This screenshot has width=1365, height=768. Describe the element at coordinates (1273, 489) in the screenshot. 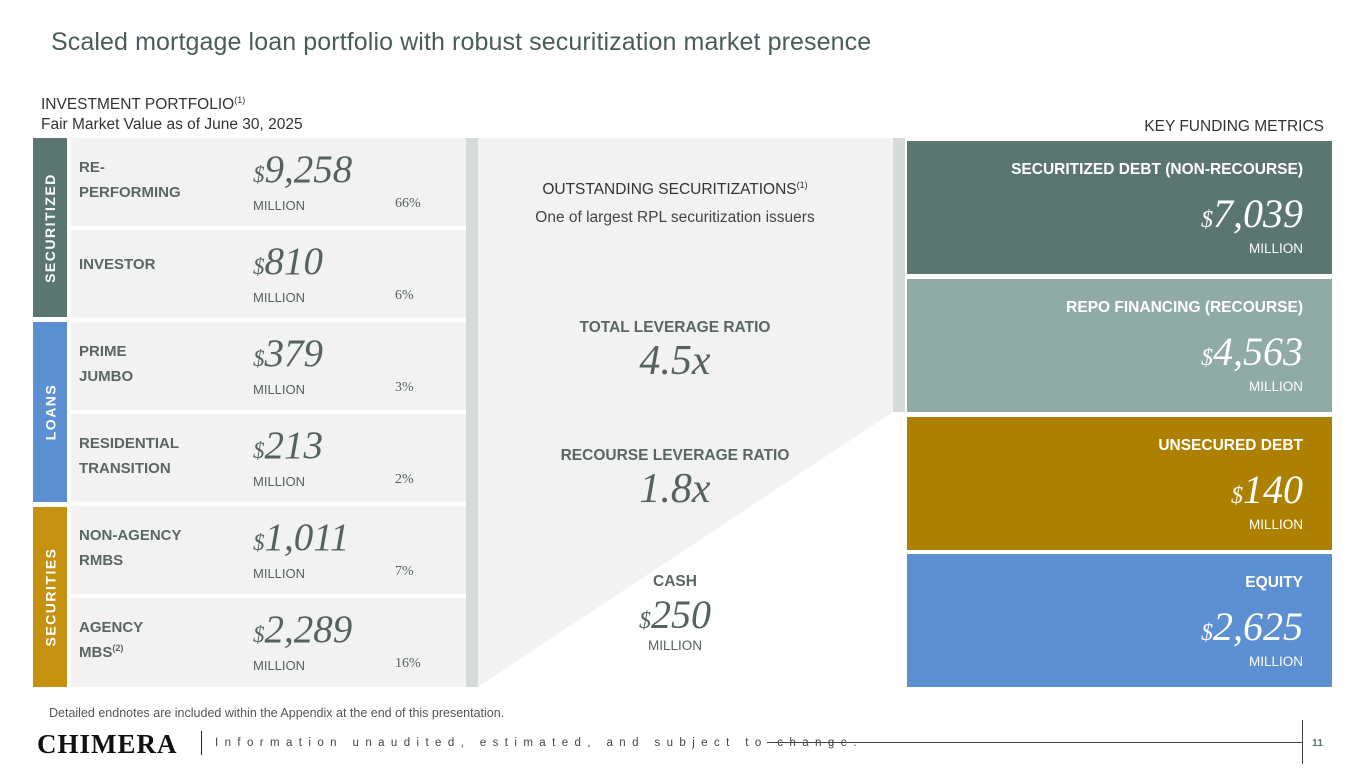

I see `funding-amount: 140` at that location.